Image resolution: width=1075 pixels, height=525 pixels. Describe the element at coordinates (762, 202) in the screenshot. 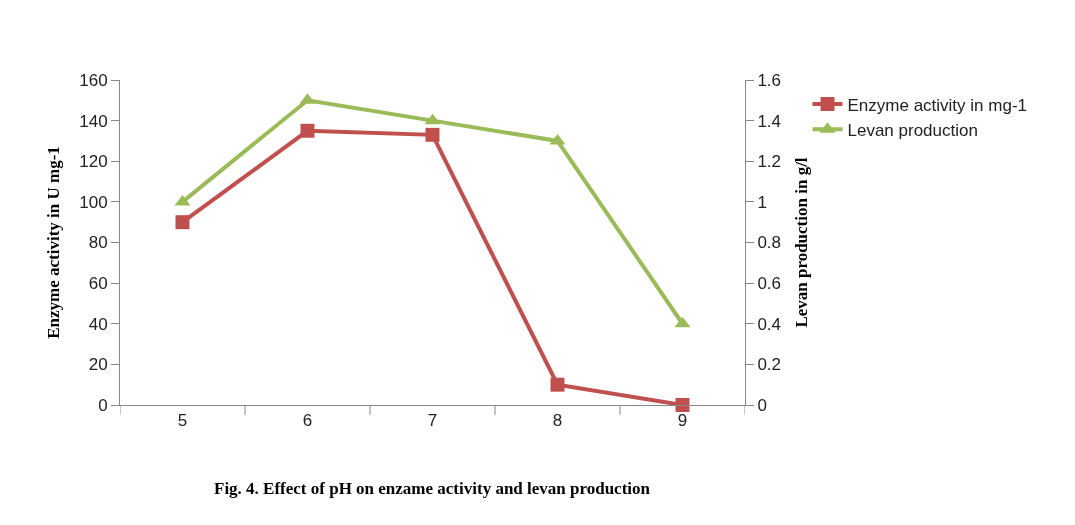

I see `y2-tick-label: 1` at that location.